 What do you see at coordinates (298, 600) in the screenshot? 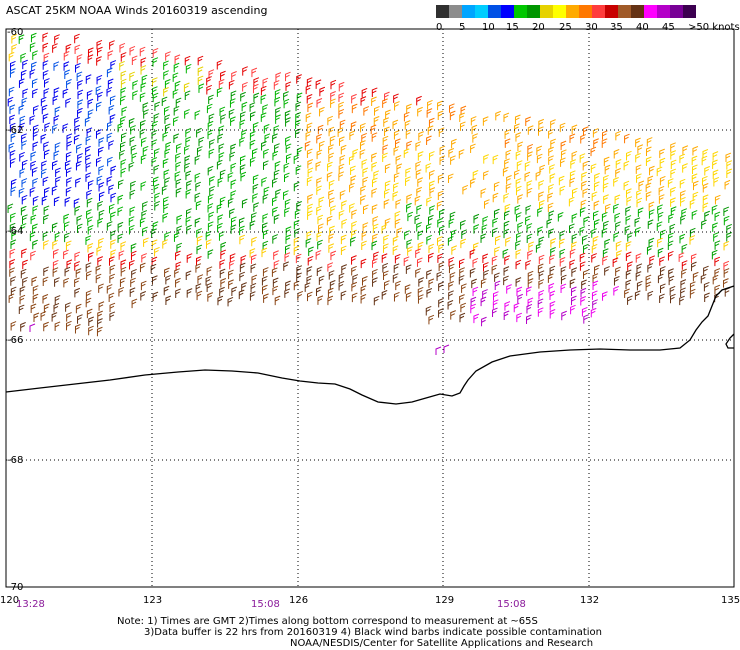
I see `lon-label: 126` at bounding box center [298, 600].